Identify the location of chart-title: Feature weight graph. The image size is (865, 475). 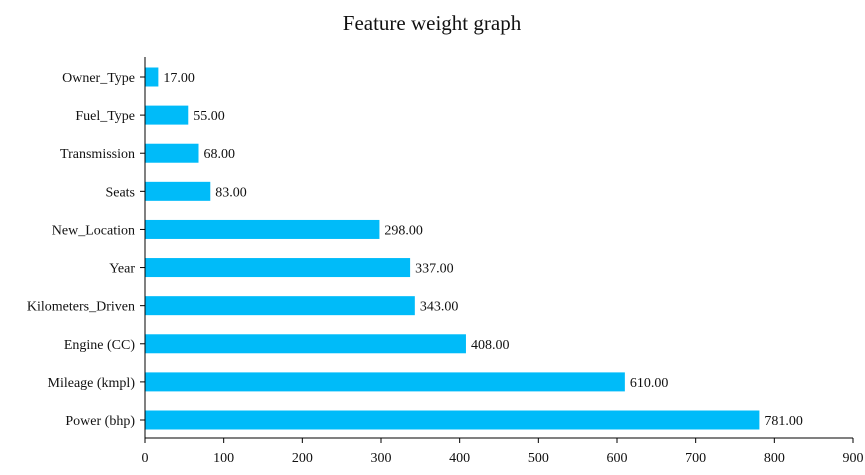
(432, 23).